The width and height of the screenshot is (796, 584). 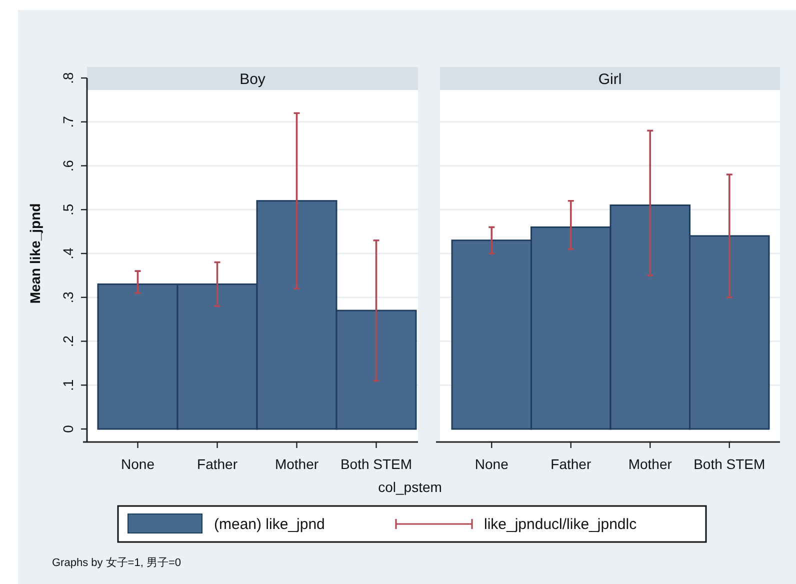 I want to click on y-tick-label: .8, so click(x=68, y=78).